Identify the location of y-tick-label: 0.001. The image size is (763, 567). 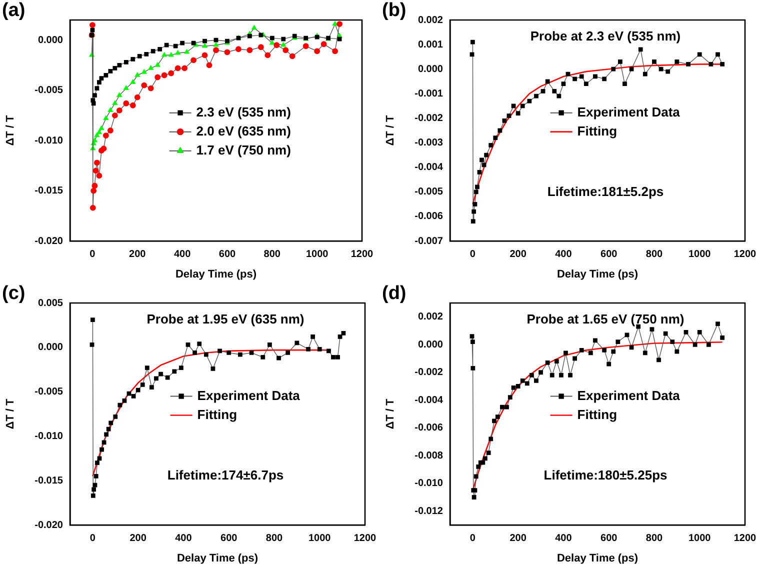
(431, 44).